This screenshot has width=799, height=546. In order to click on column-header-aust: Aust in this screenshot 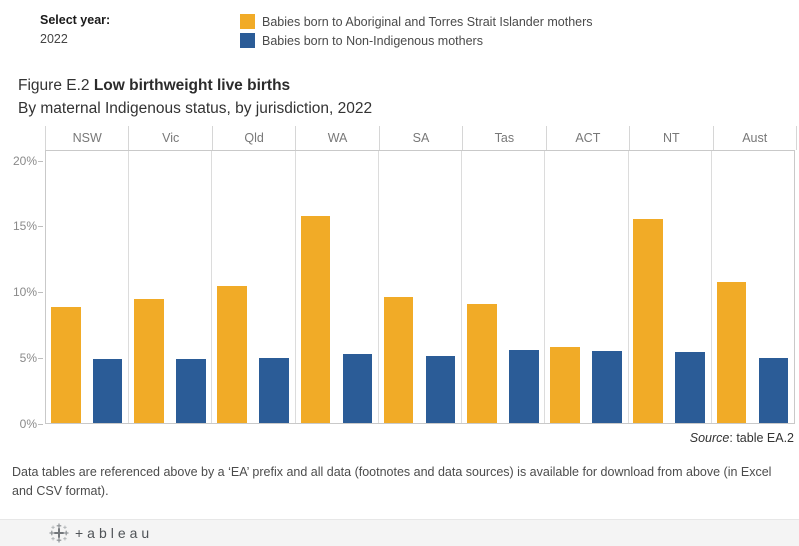, I will do `click(755, 138)`.